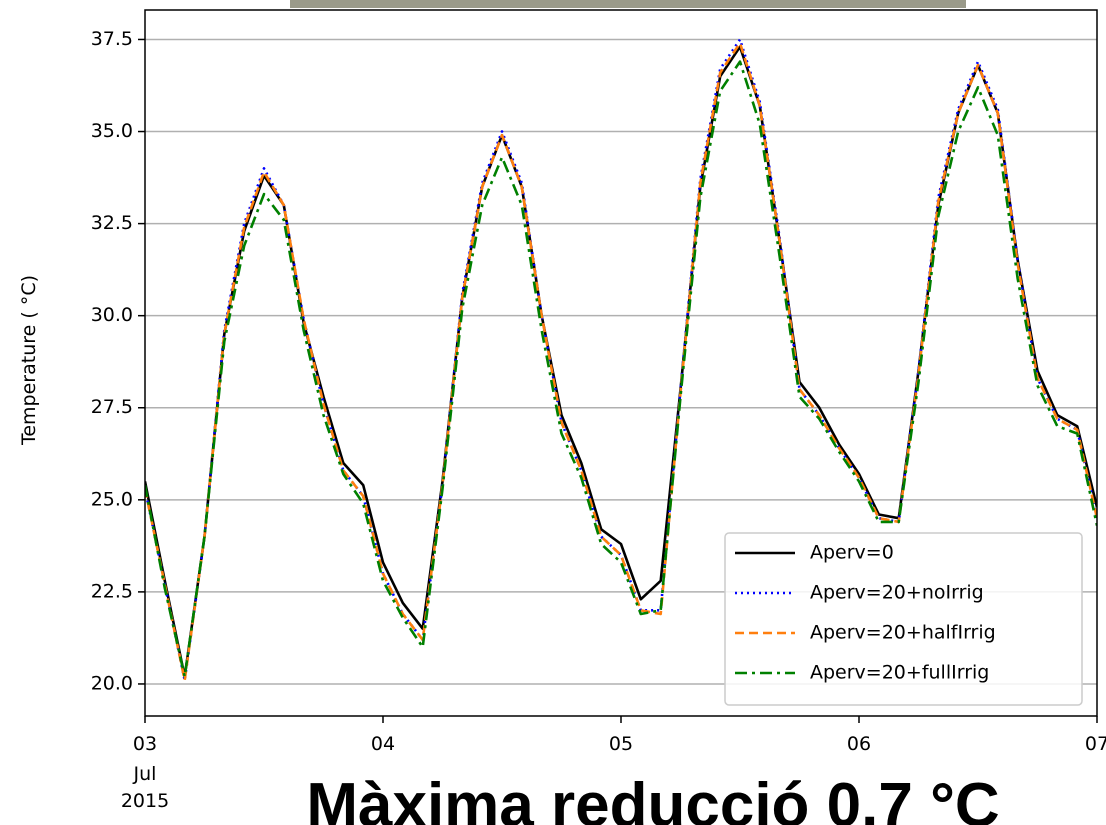 This screenshot has height=825, width=1106. Describe the element at coordinates (1095, 744) in the screenshot. I see `x-tick-label: 07` at that location.